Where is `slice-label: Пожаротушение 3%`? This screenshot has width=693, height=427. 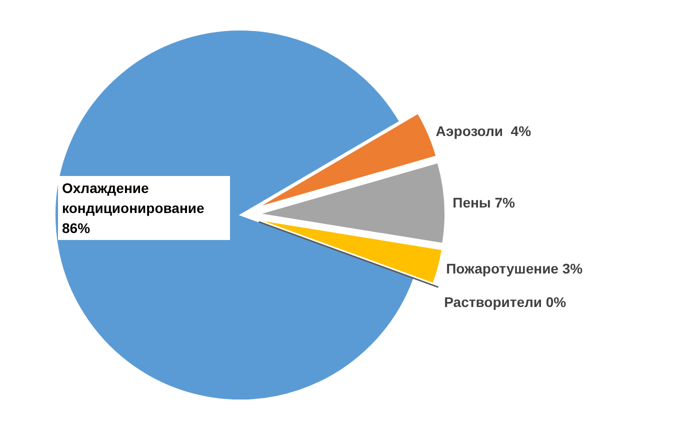
slice-label: Пожаротушение 3% is located at coordinates (515, 268).